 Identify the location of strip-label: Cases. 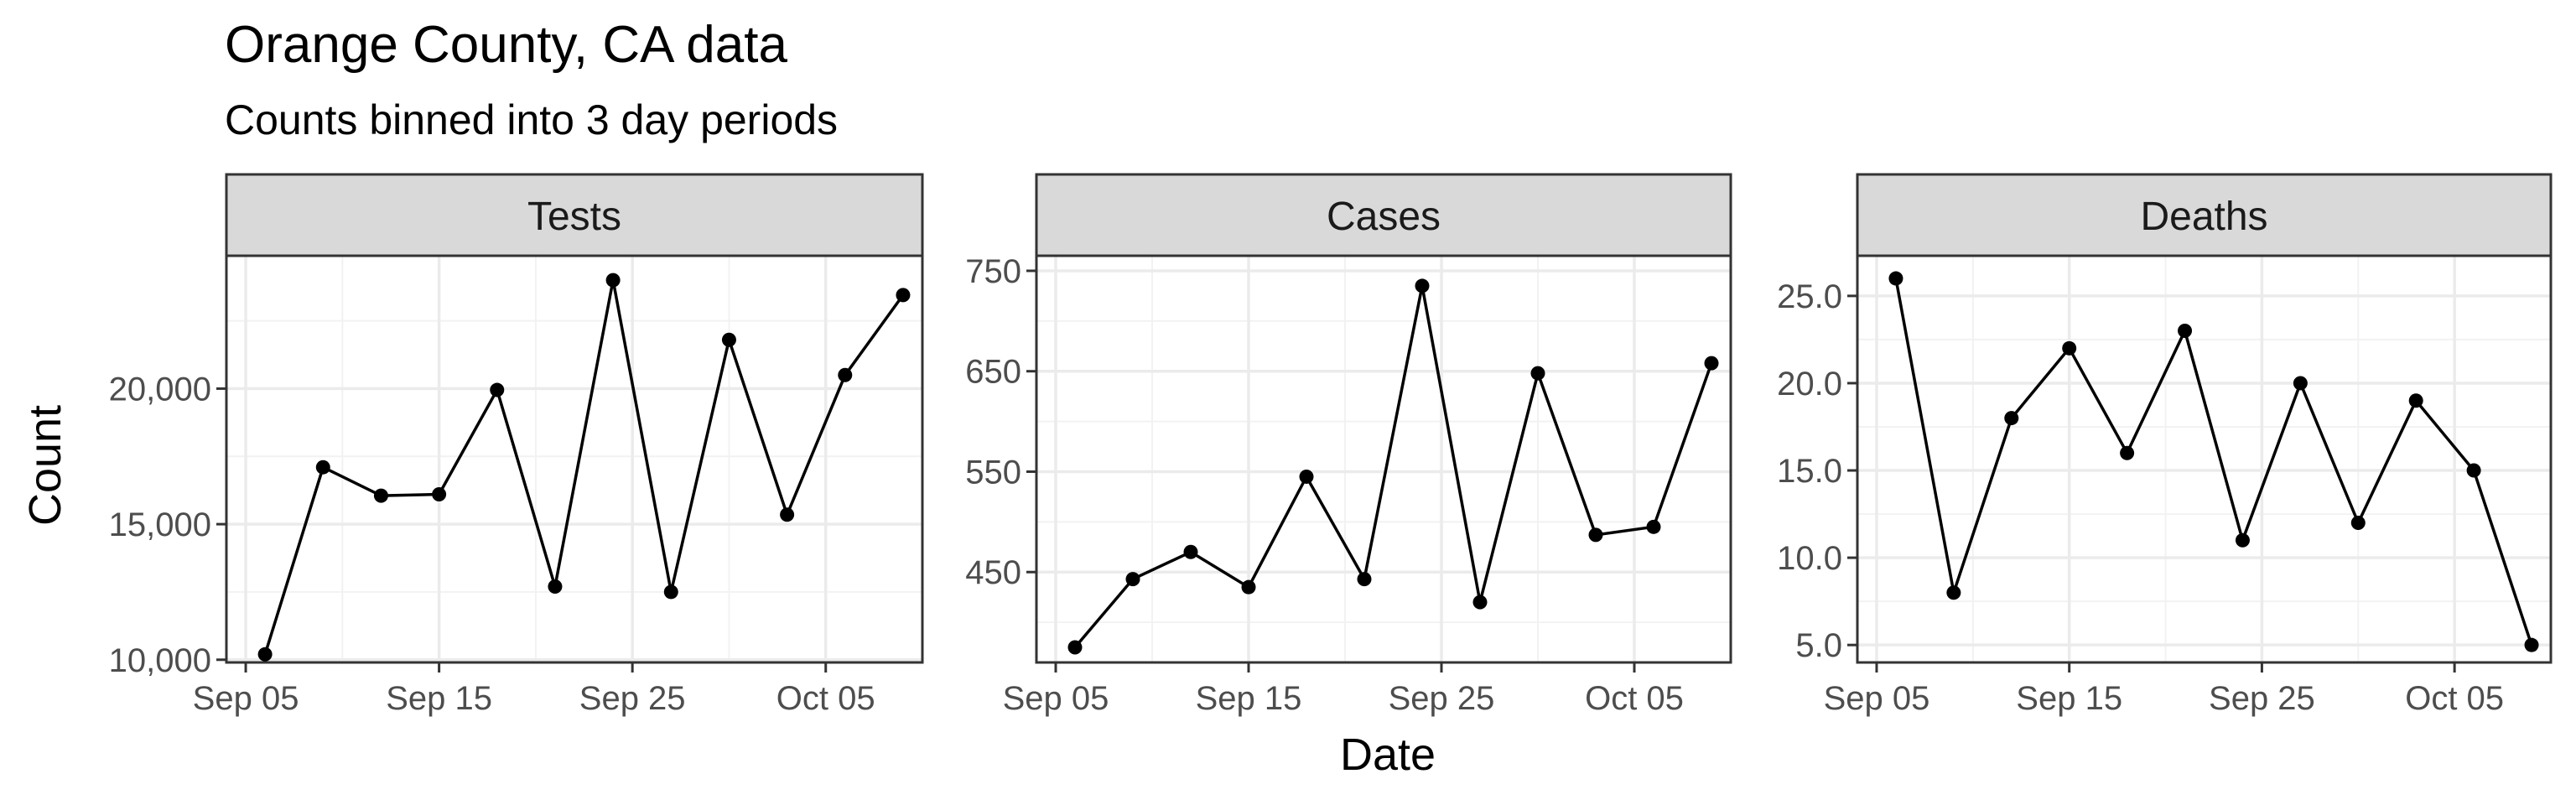
(1384, 217).